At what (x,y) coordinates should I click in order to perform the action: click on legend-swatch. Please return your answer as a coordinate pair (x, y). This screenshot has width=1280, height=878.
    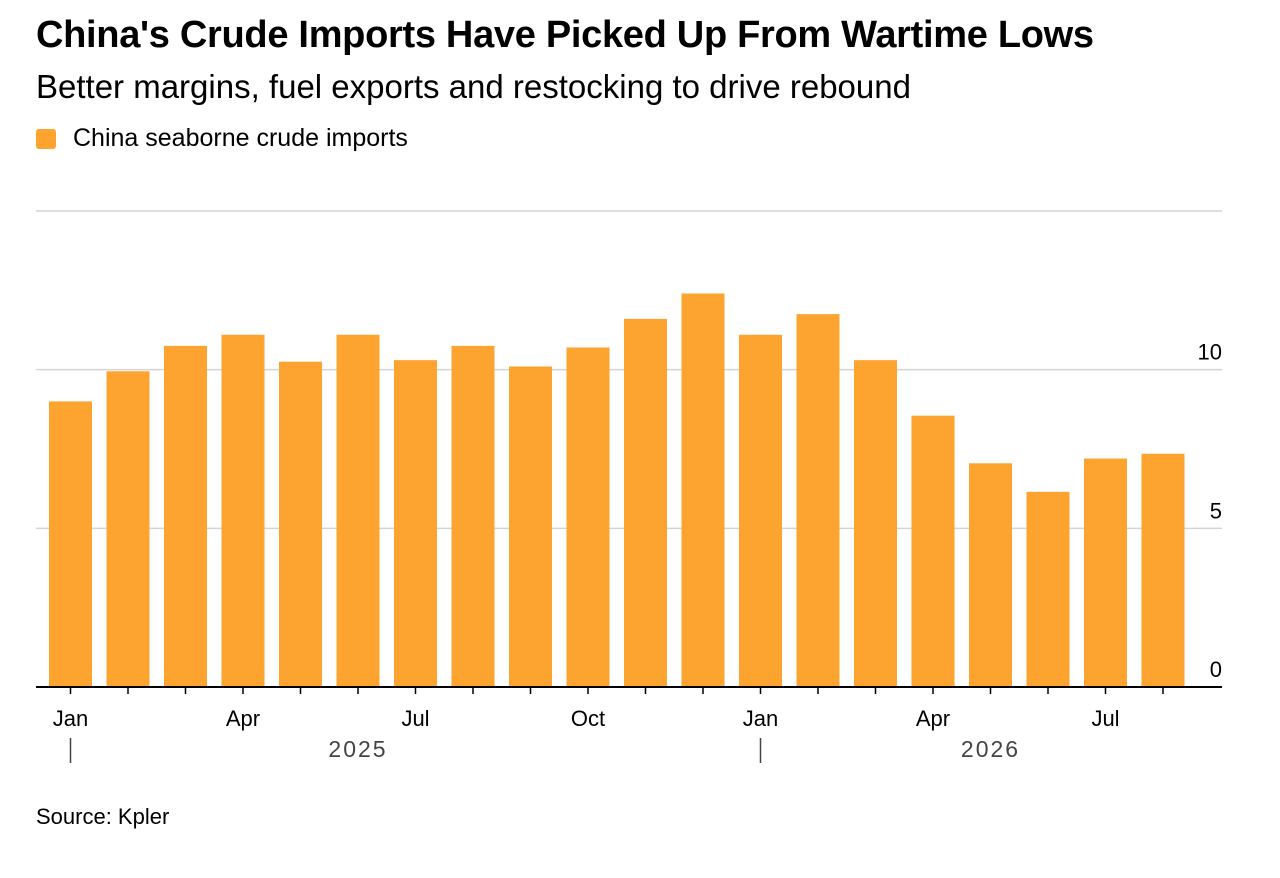
    Looking at the image, I should click on (46, 138).